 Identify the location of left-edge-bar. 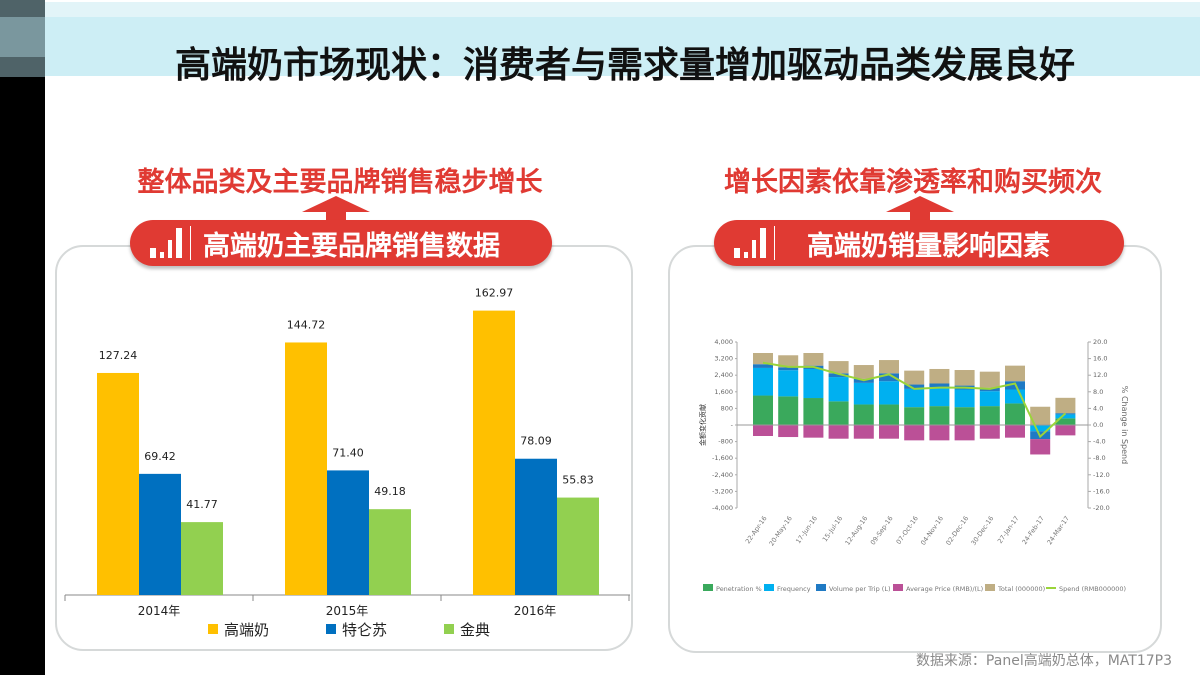
(22, 337).